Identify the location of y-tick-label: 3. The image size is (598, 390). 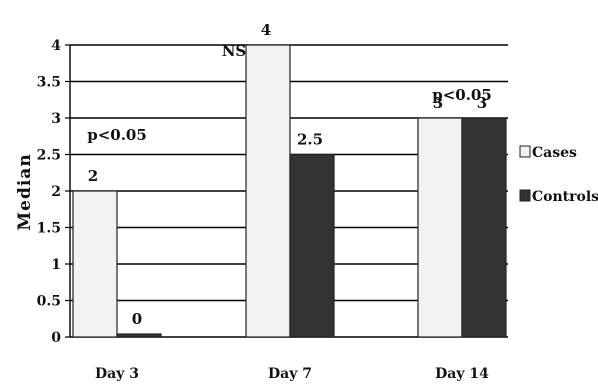
(56, 119).